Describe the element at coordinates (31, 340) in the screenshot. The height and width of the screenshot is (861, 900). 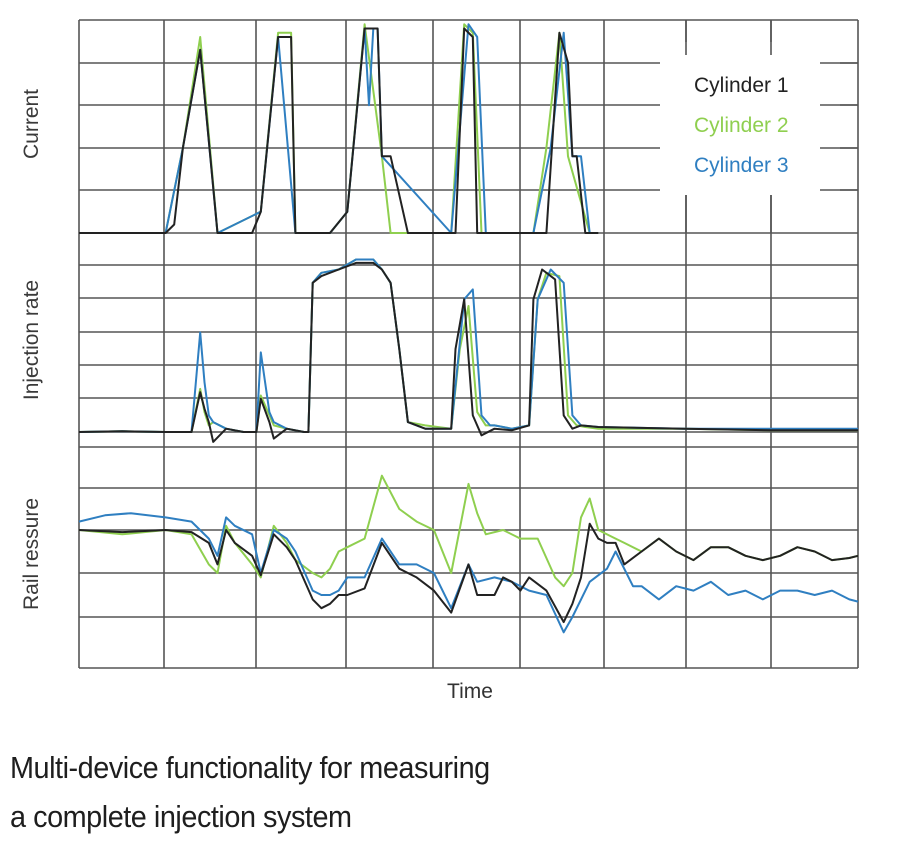
I see `y-axis-label-injection-rate: Injection rate` at that location.